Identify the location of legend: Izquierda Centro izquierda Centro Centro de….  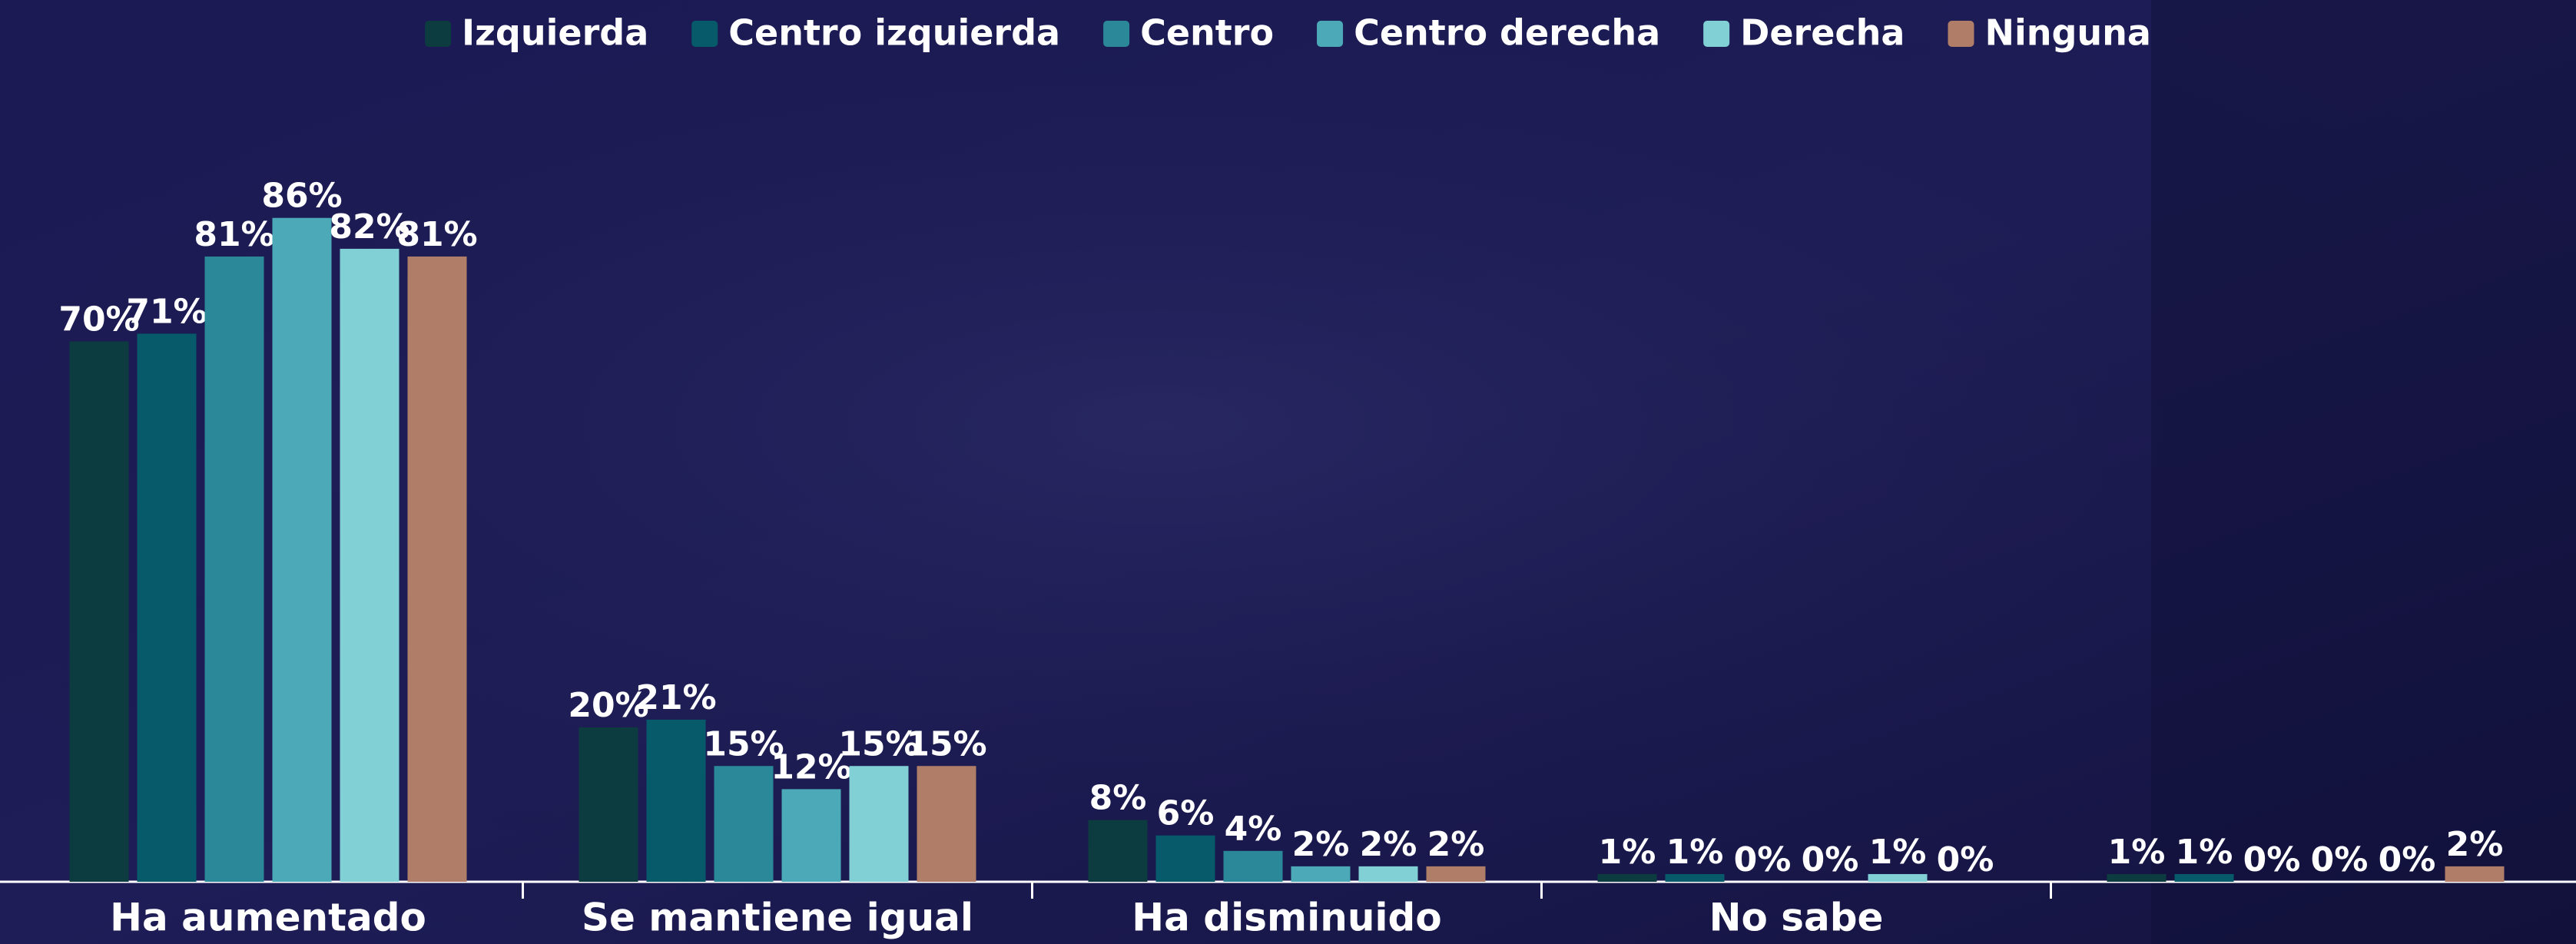
(1288, 33).